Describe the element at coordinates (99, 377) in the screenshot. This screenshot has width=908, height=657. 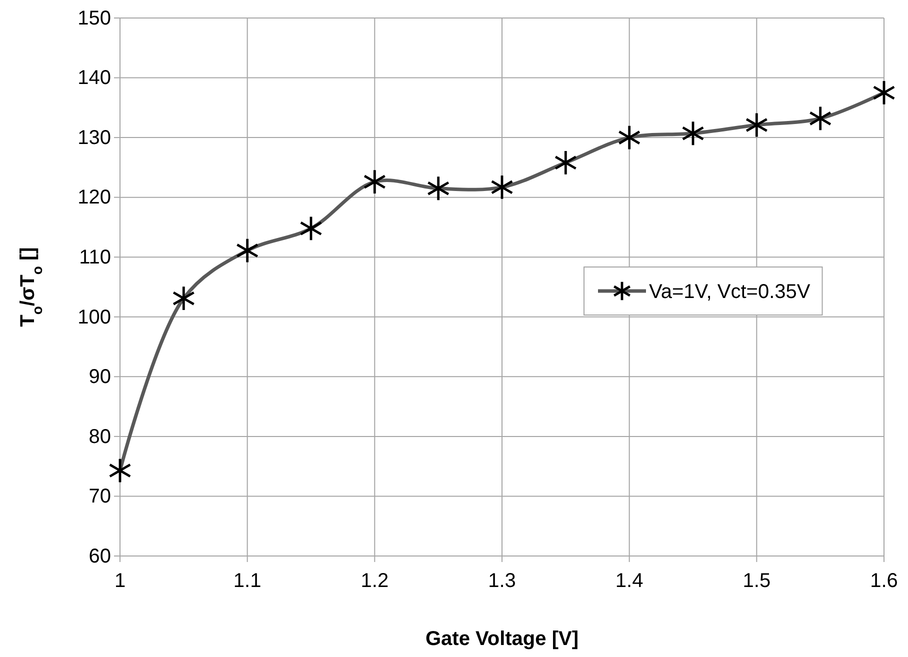
I see `y-tick-label: 90` at that location.